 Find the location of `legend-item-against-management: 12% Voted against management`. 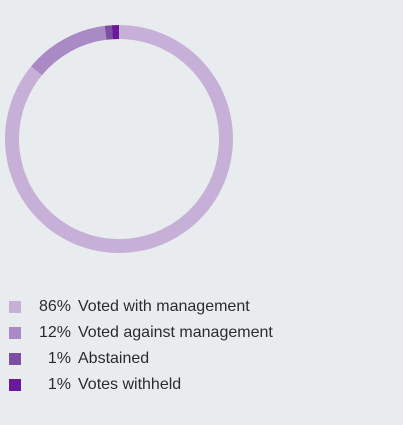

legend-item-against-management: 12% Voted against management is located at coordinates (141, 333).